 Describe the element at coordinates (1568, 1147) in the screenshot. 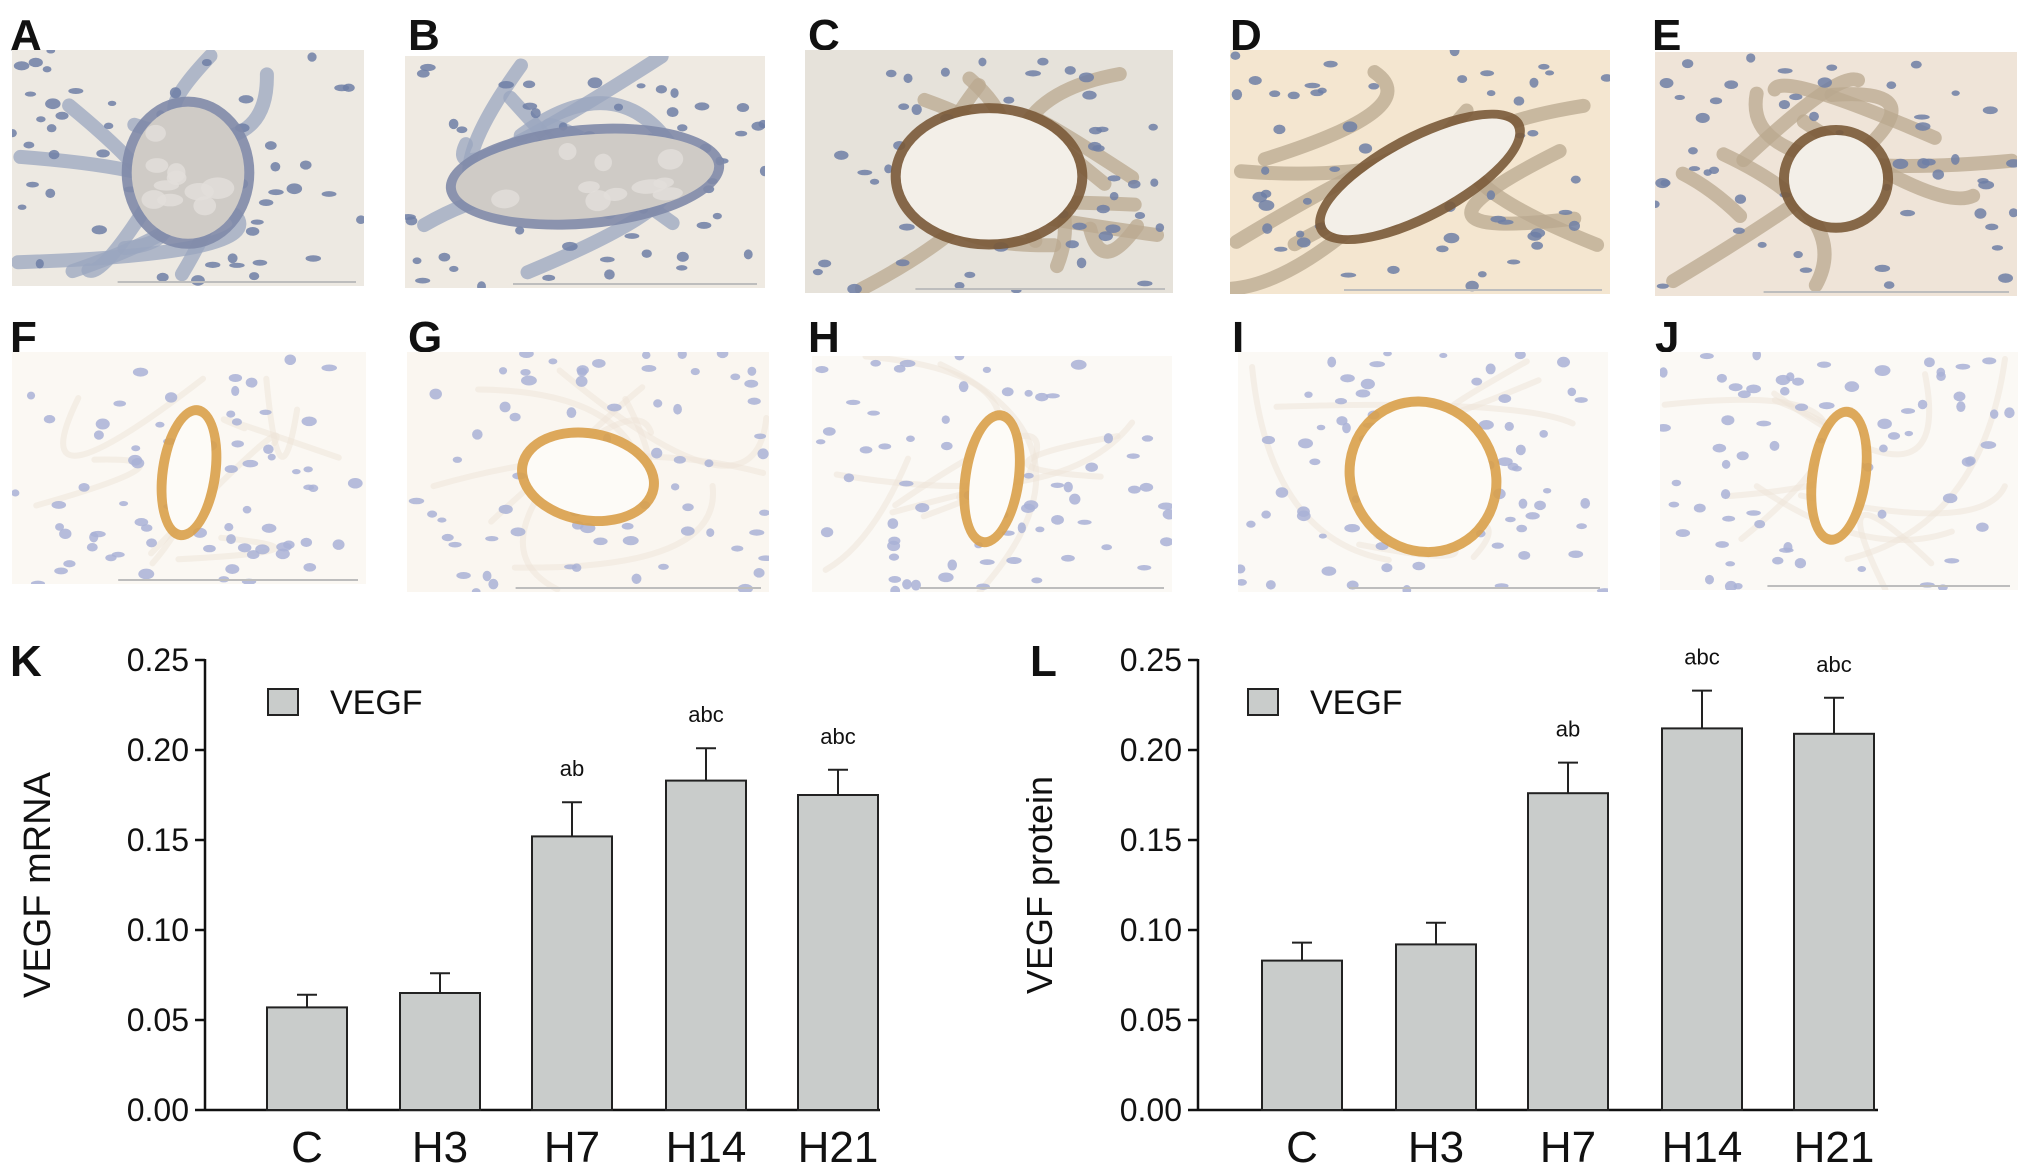

I see `x-tick-label: H7` at that location.